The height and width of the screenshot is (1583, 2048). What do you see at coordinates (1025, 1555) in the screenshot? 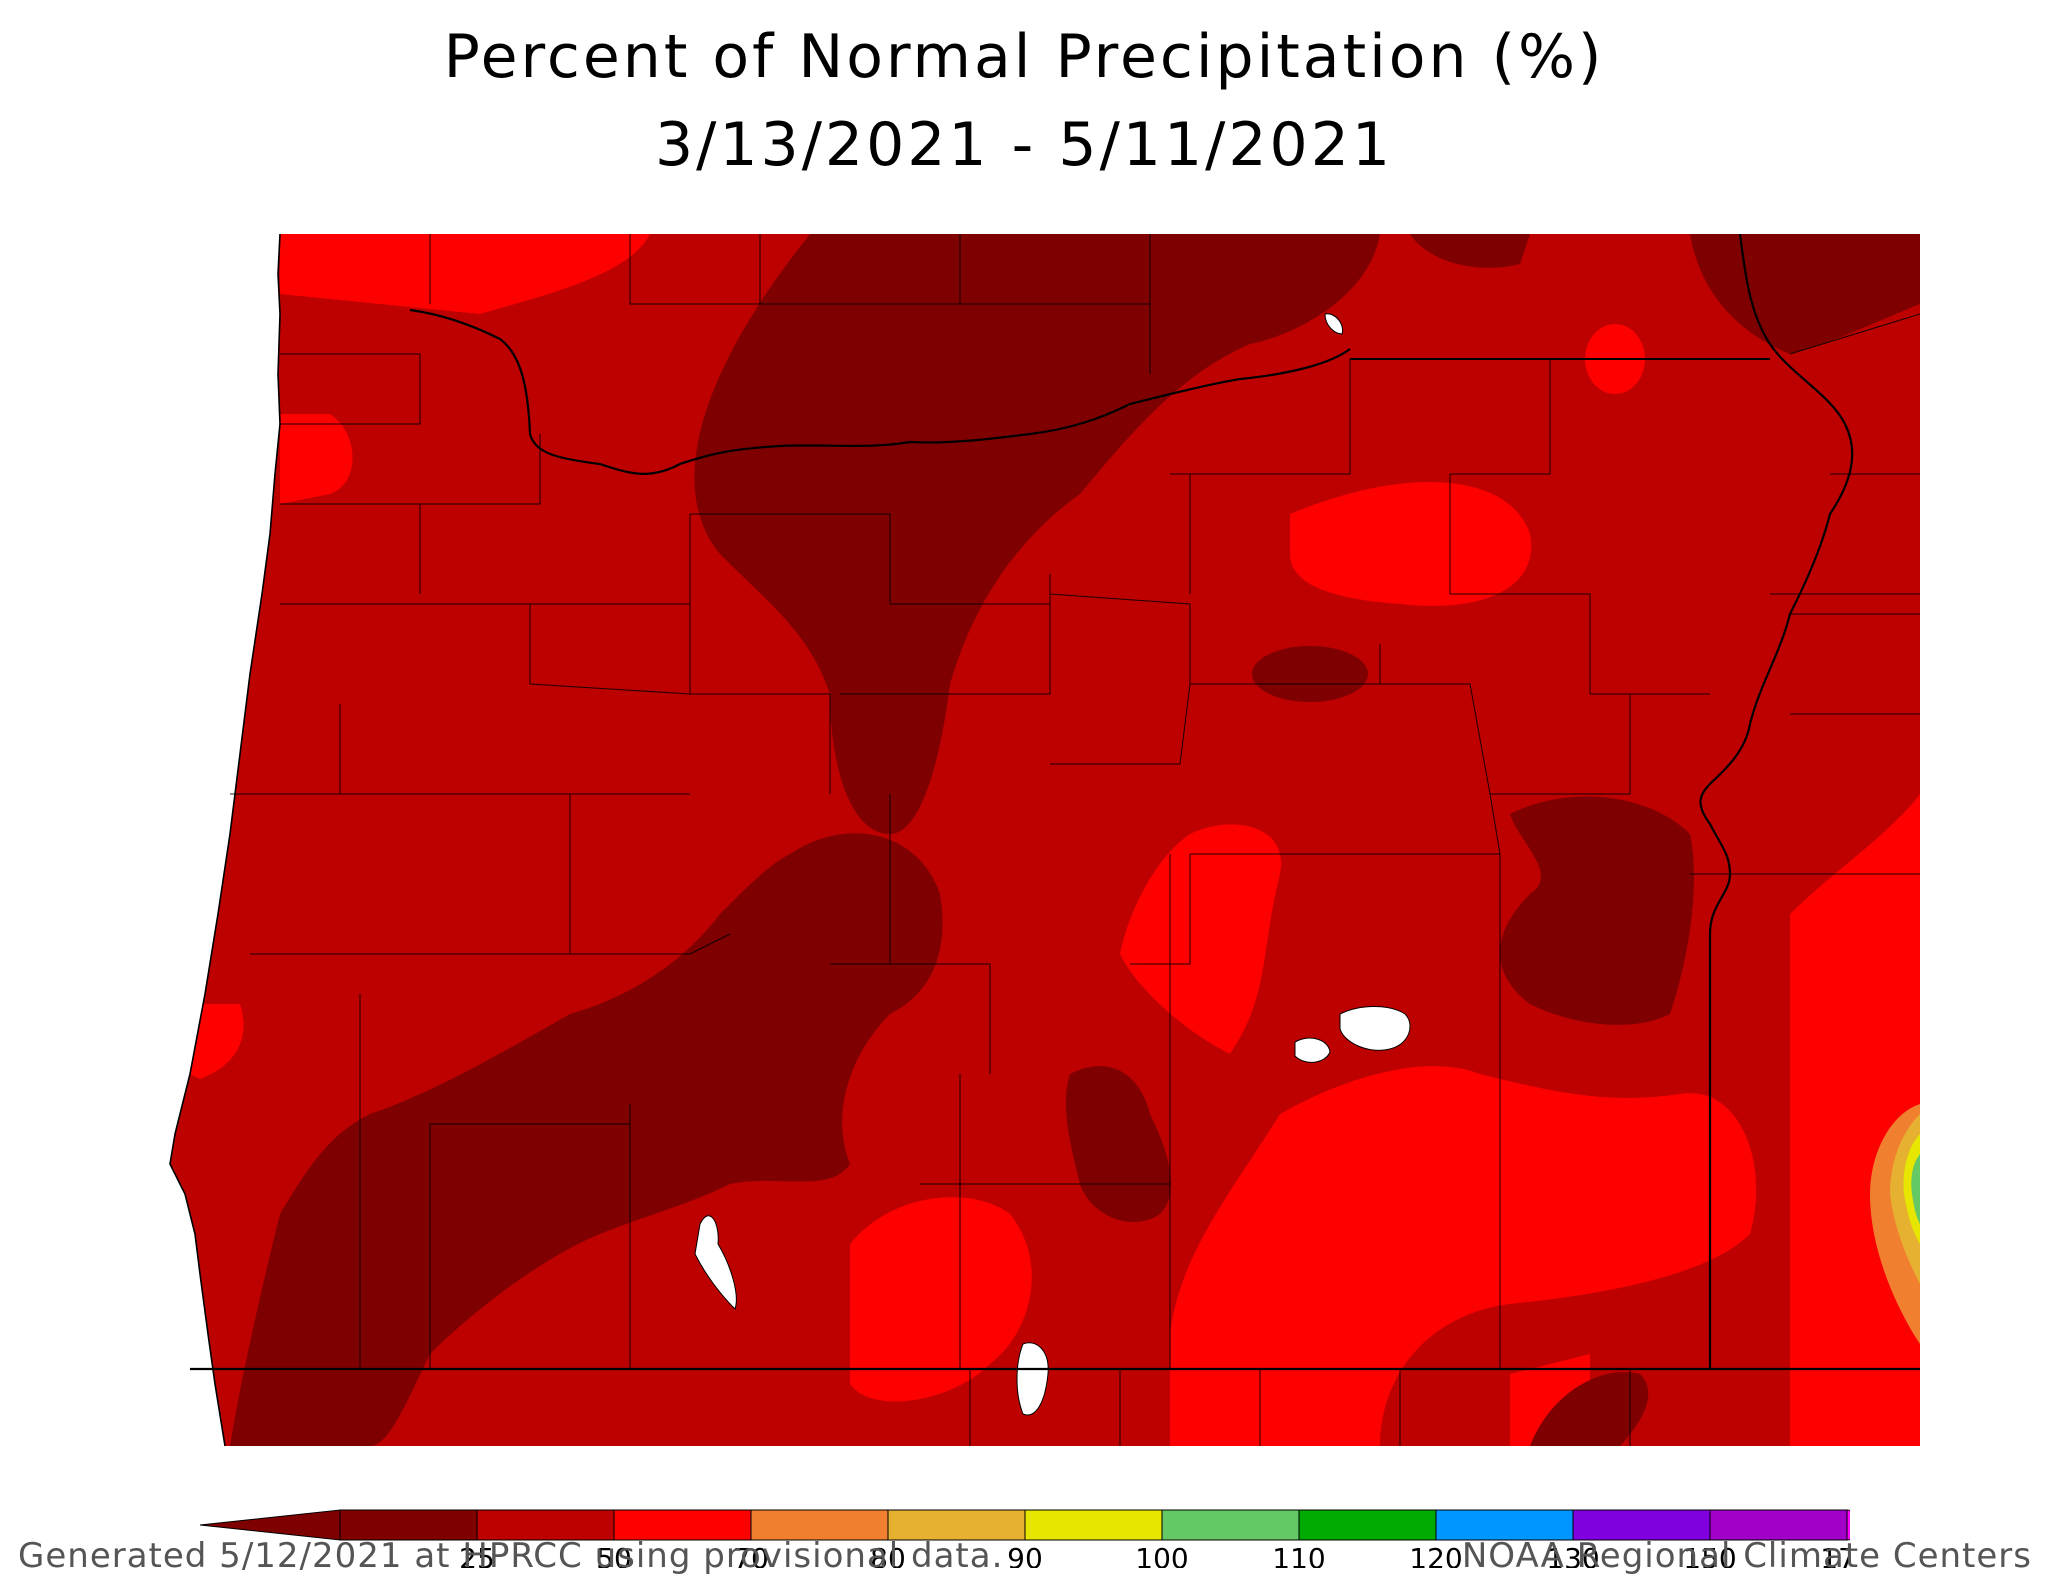
I see `legend-tick-label: 90` at bounding box center [1025, 1555].